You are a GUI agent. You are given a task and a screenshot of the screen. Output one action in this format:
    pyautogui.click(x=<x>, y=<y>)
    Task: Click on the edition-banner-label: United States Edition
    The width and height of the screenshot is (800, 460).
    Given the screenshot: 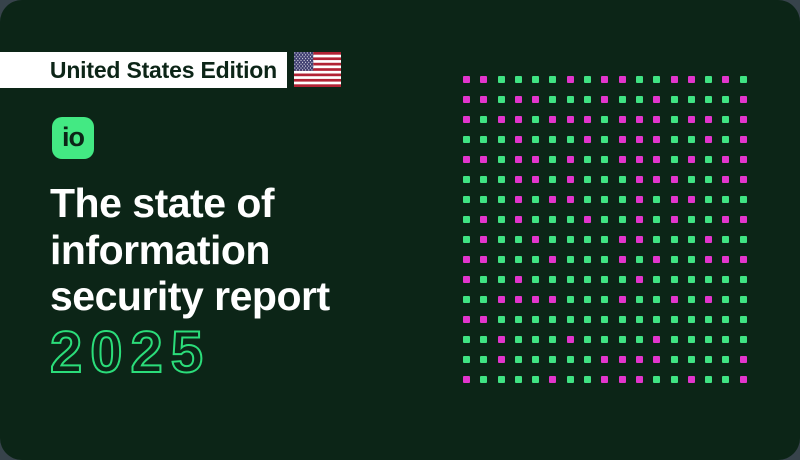 What is the action you would take?
    pyautogui.click(x=163, y=69)
    